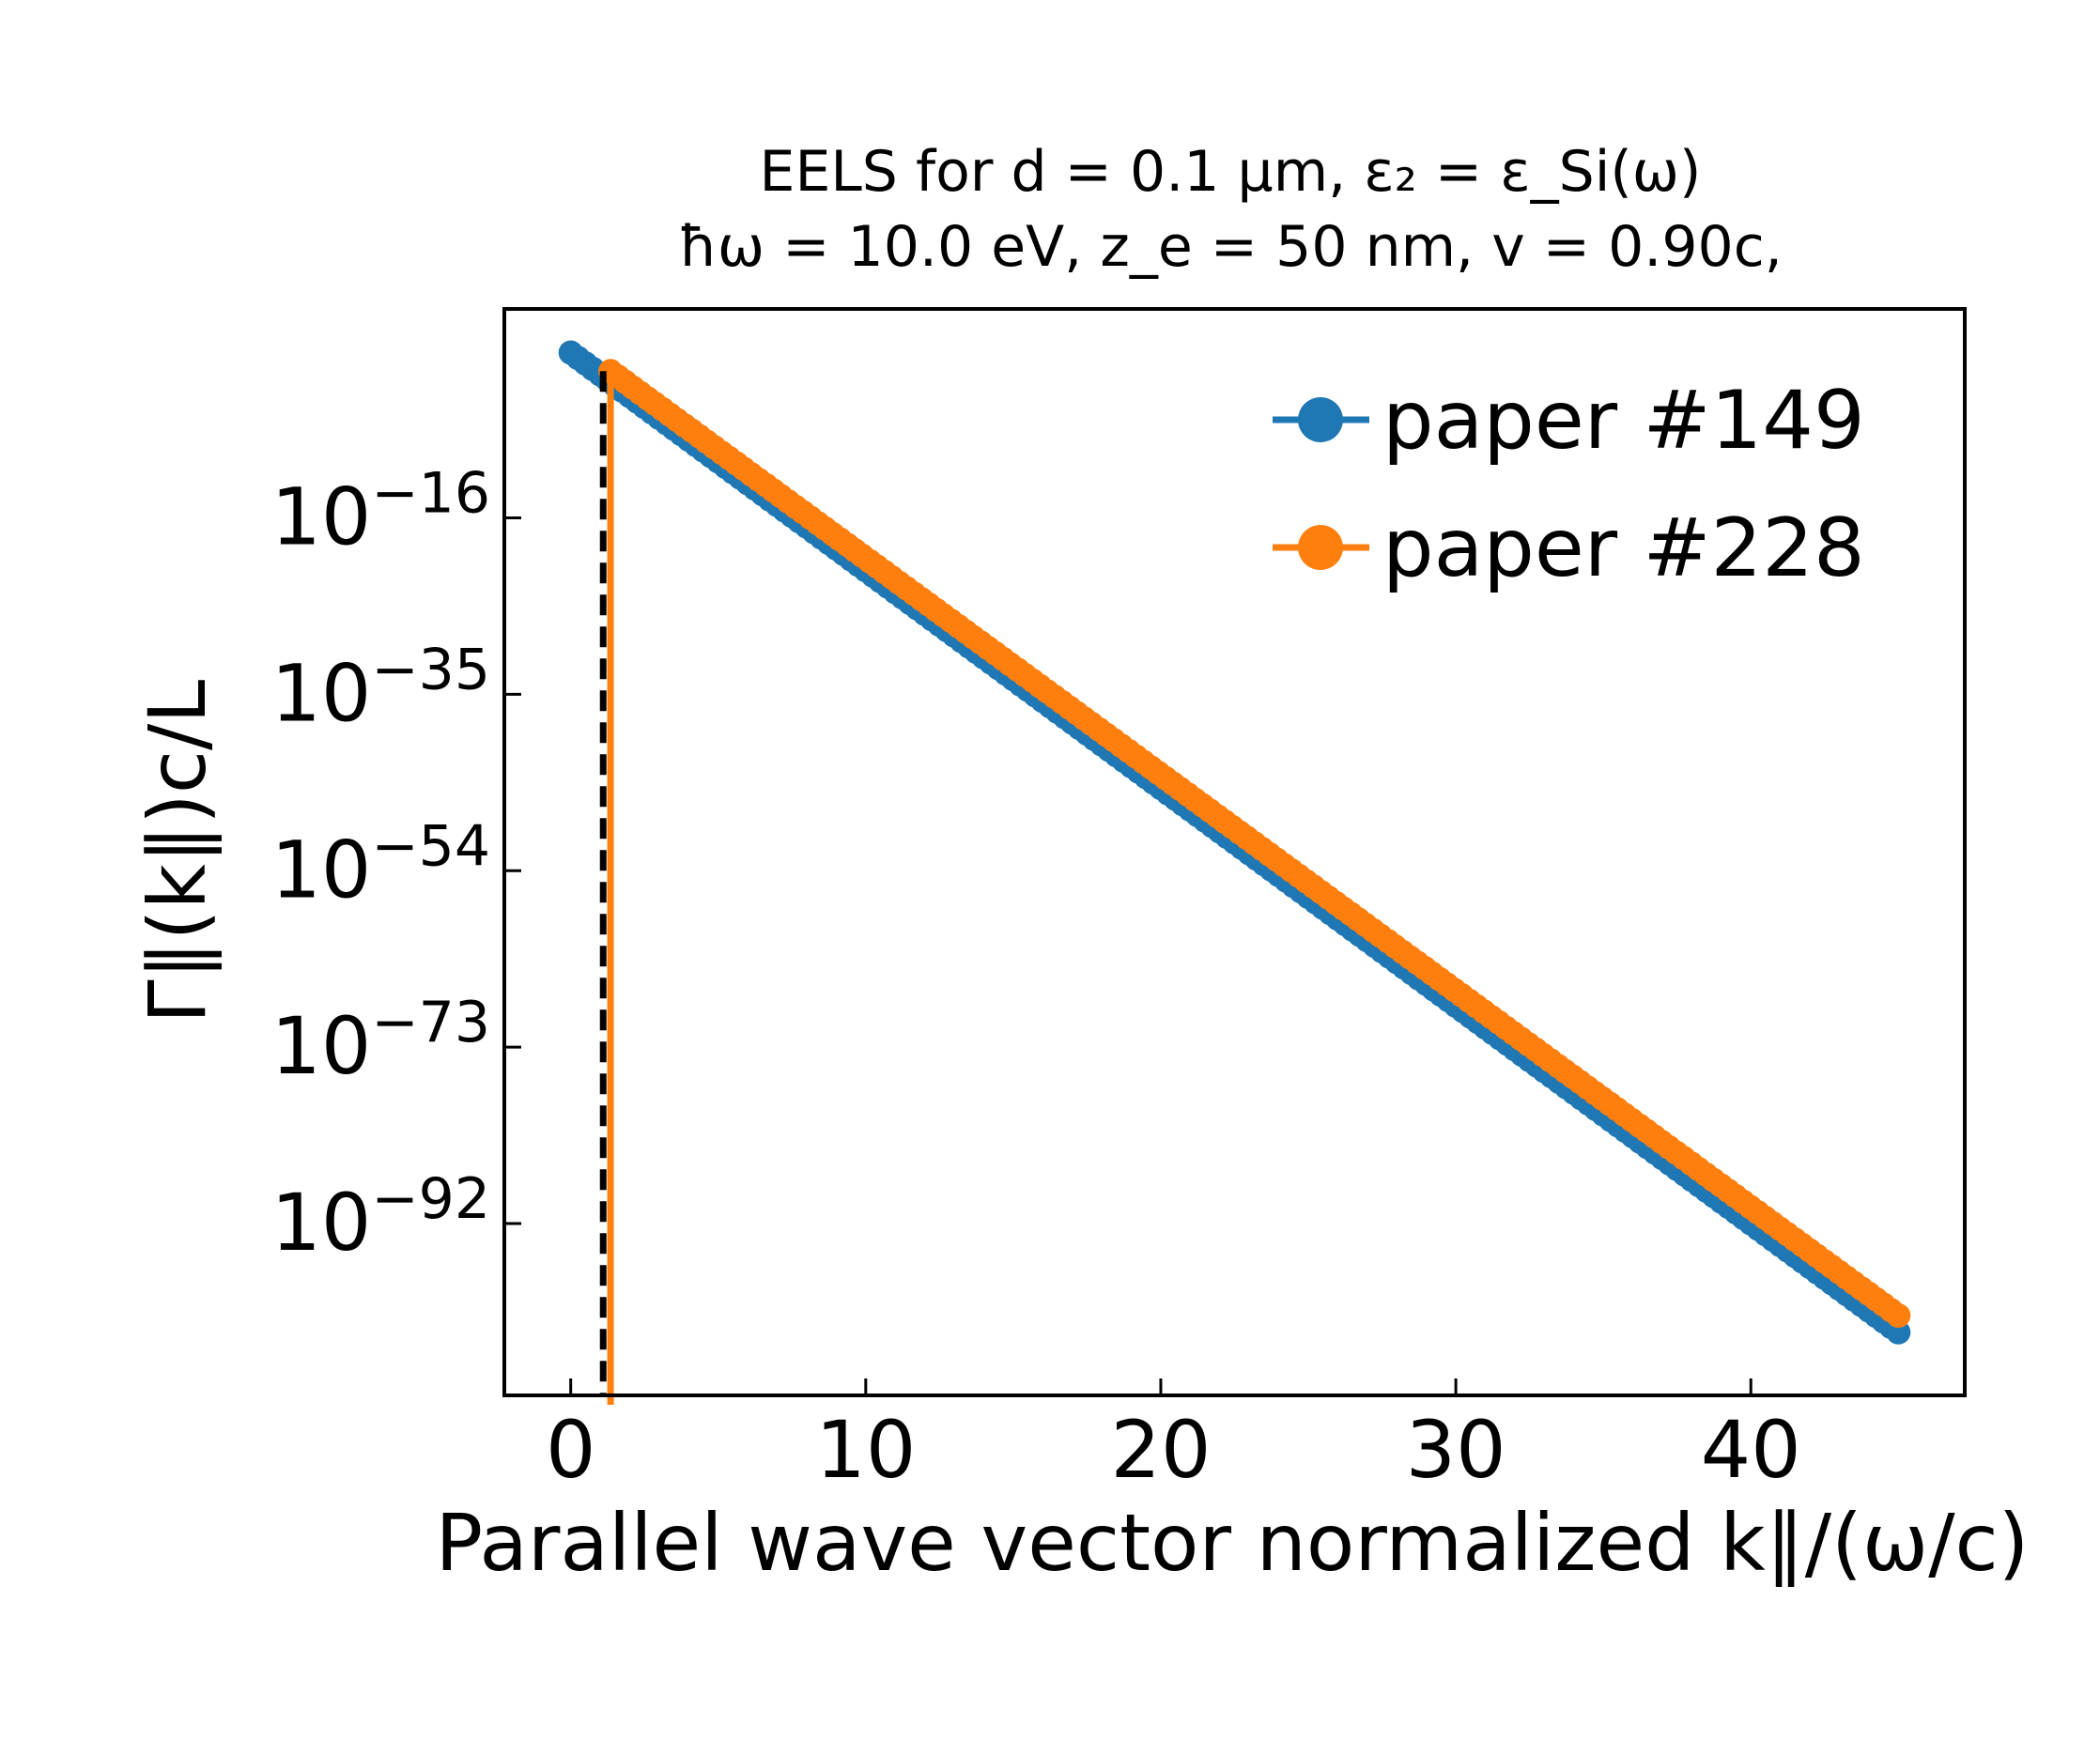 This screenshot has width=2100, height=1740. Describe the element at coordinates (1624, 421) in the screenshot. I see `legend-label-149: paper #149` at that location.